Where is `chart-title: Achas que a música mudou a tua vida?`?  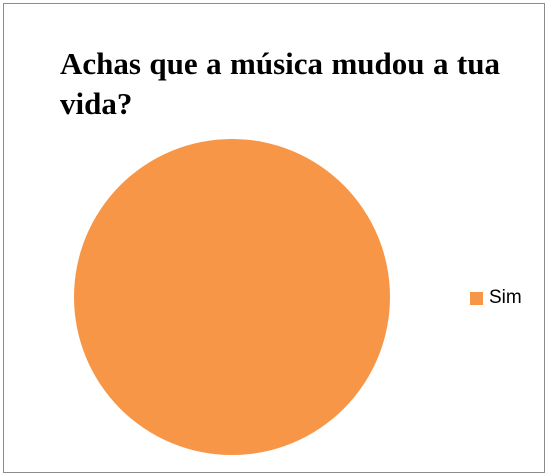 chart-title: Achas que a música mudou a tua vida? is located at coordinates (280, 83).